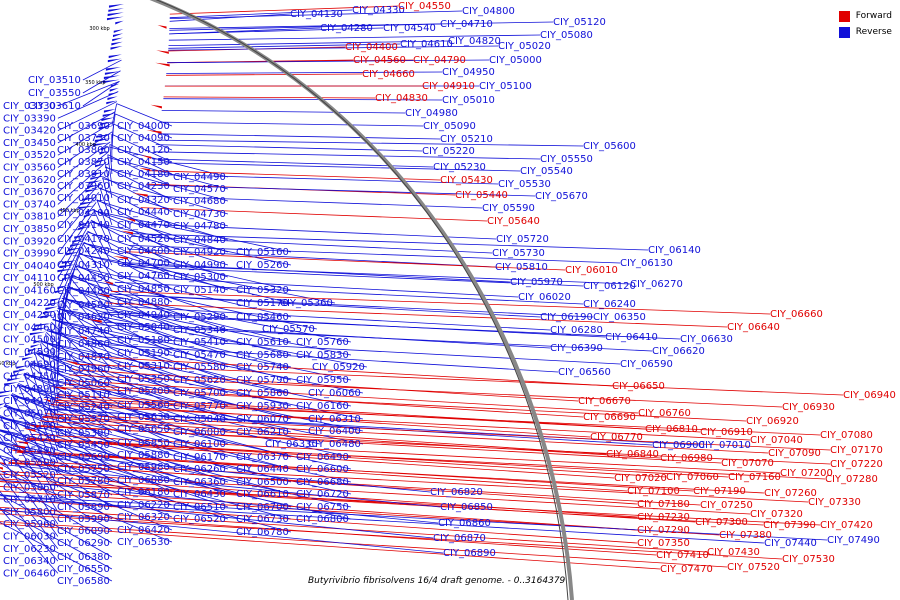  What do you see at coordinates (513, 221) in the screenshot?
I see `gene-label: CIY_05640` at bounding box center [513, 221].